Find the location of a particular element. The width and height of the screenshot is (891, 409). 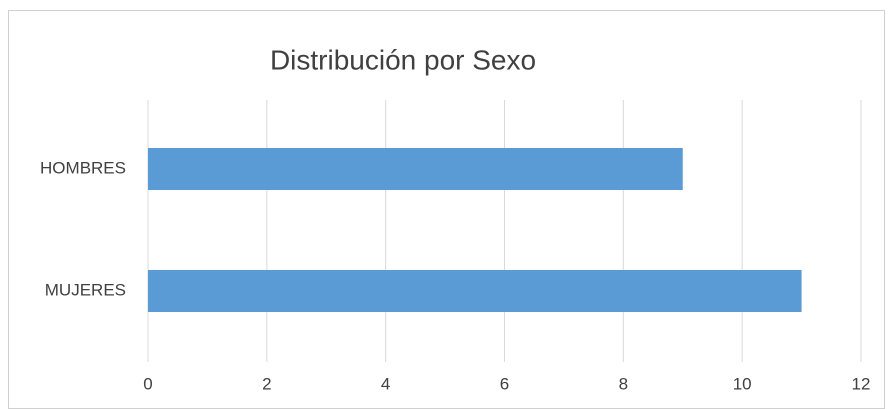

x-tick-label: 8 is located at coordinates (623, 383).